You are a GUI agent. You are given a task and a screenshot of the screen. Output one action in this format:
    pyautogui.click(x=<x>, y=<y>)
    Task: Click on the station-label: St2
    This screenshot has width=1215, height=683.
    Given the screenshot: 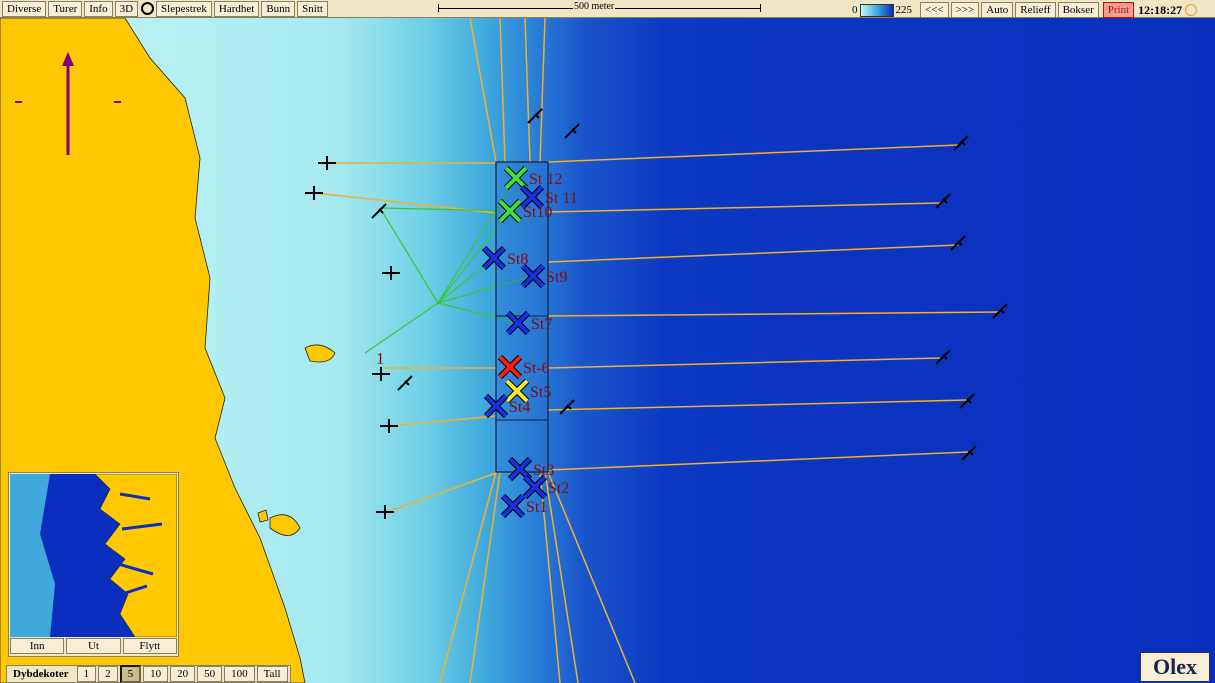 What is the action you would take?
    pyautogui.click(x=558, y=488)
    